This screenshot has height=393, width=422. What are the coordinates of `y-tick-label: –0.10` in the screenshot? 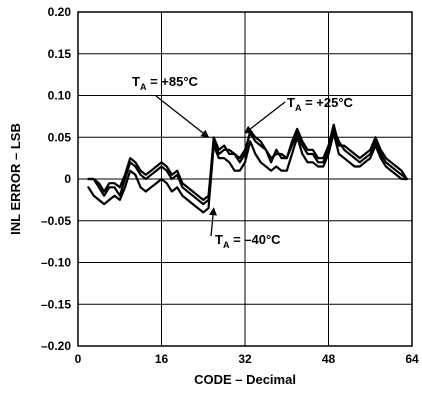 It's located at (56, 263).